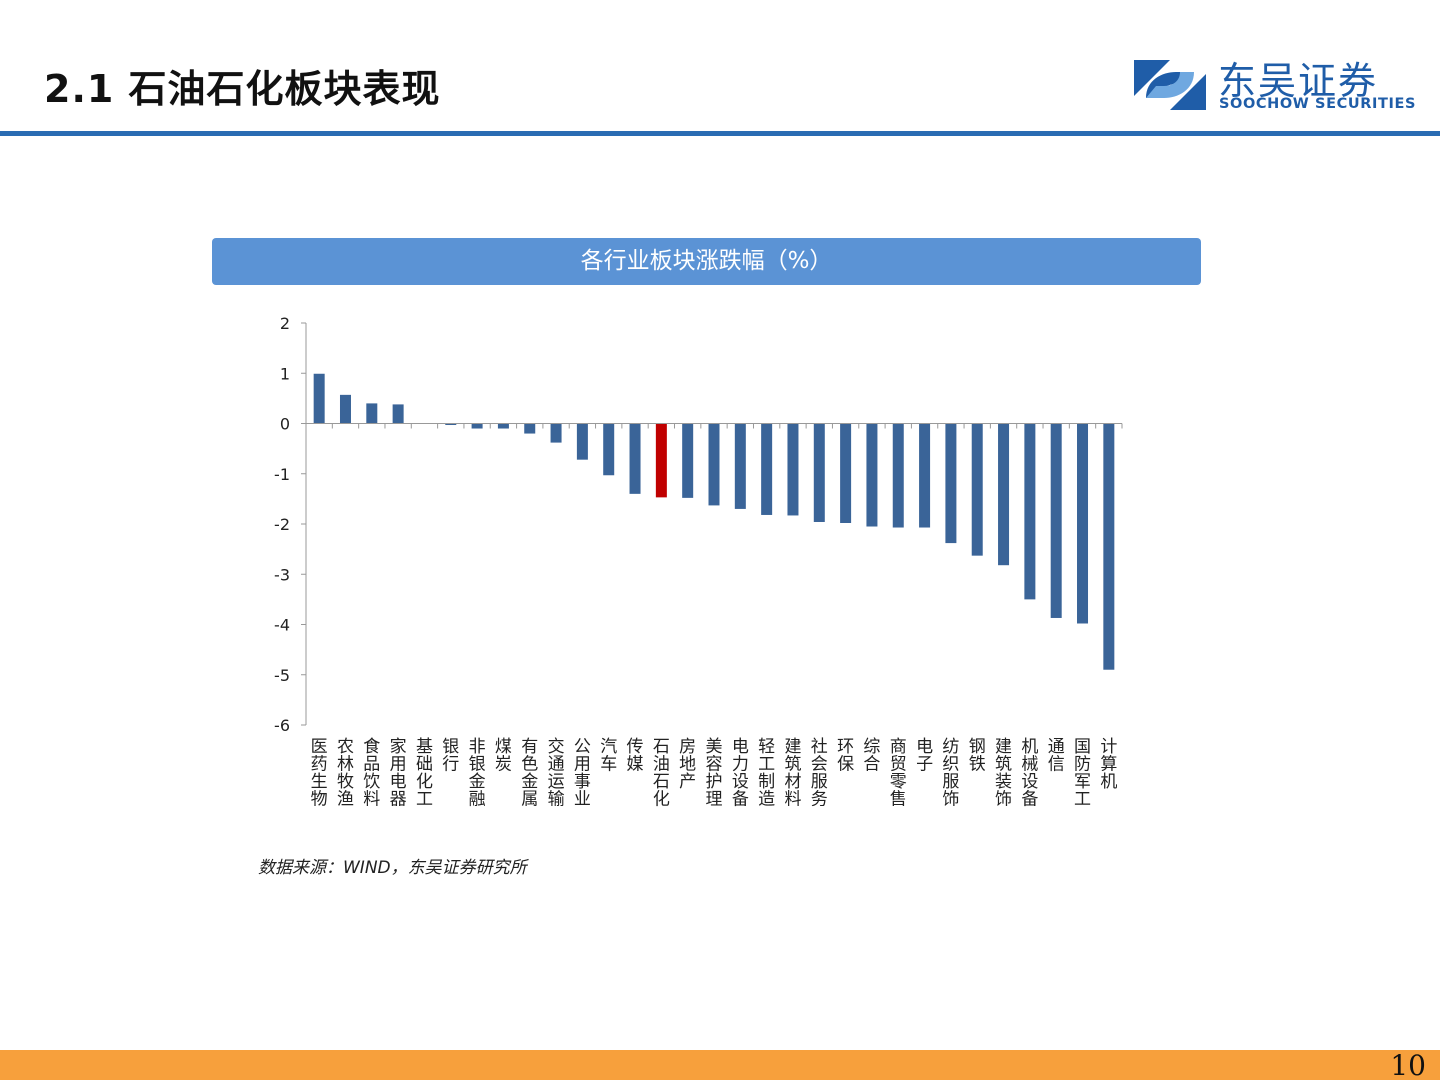  What do you see at coordinates (529, 773) in the screenshot?
I see `x-category-label: 有色金属` at bounding box center [529, 773].